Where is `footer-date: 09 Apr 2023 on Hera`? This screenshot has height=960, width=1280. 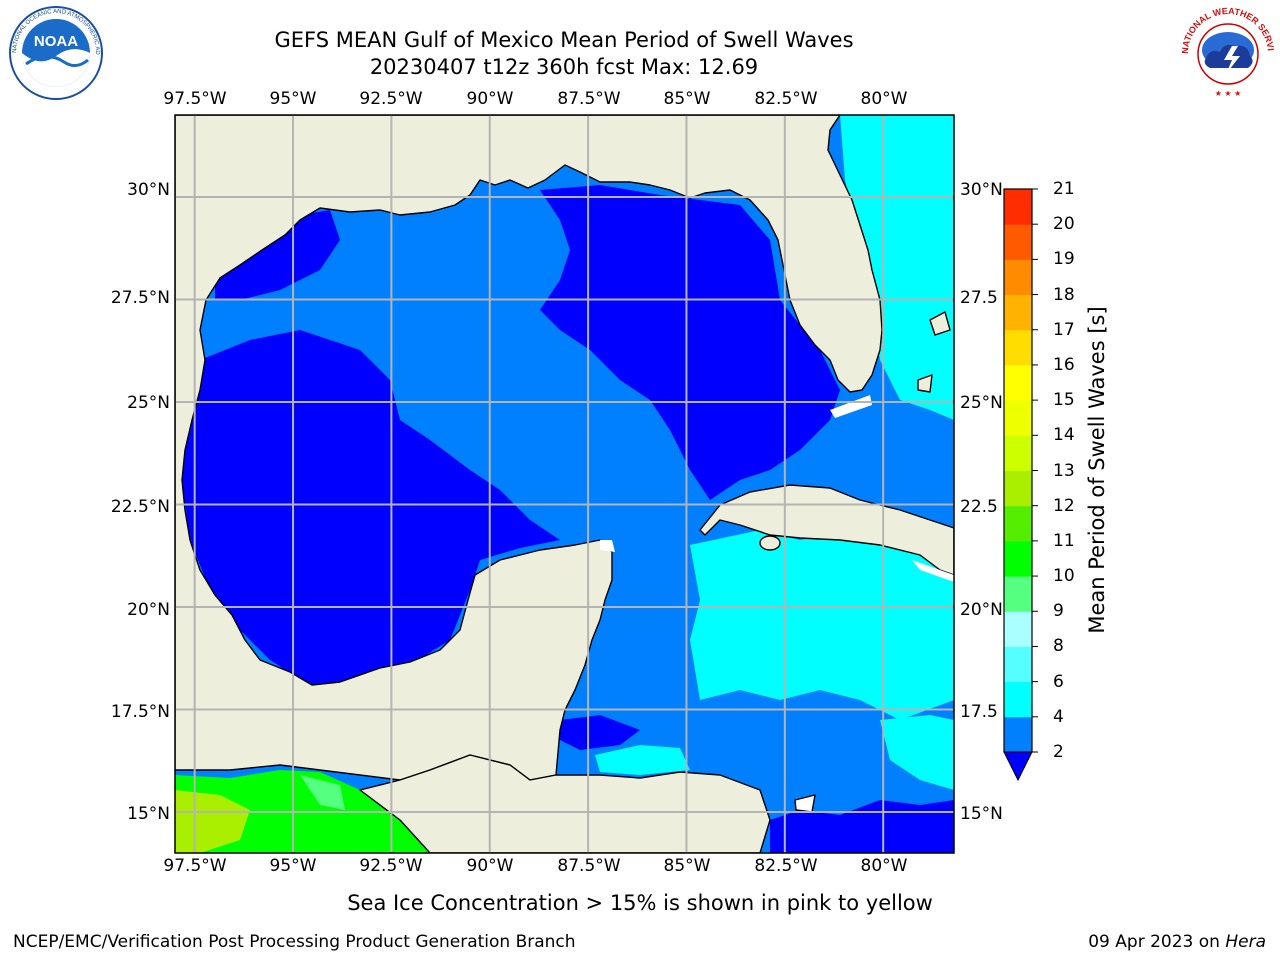
footer-date: 09 Apr 2023 on Hera is located at coordinates (1177, 942).